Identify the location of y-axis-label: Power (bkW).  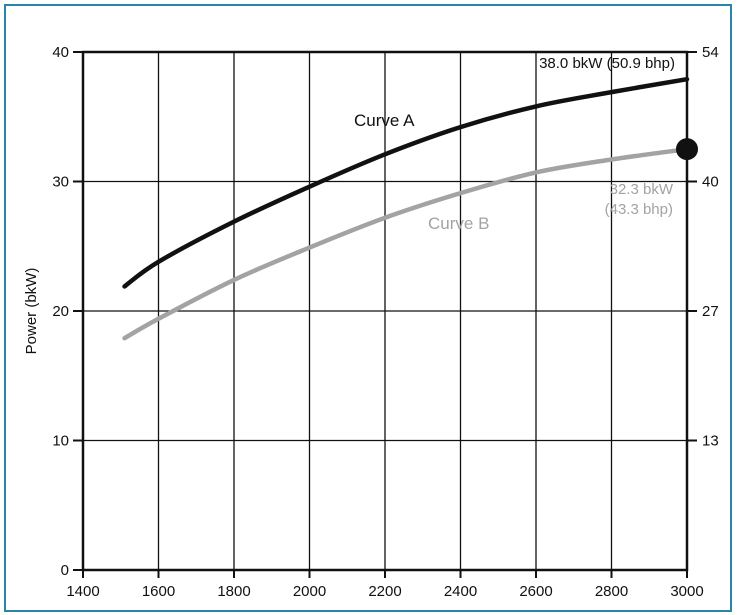
(31, 311).